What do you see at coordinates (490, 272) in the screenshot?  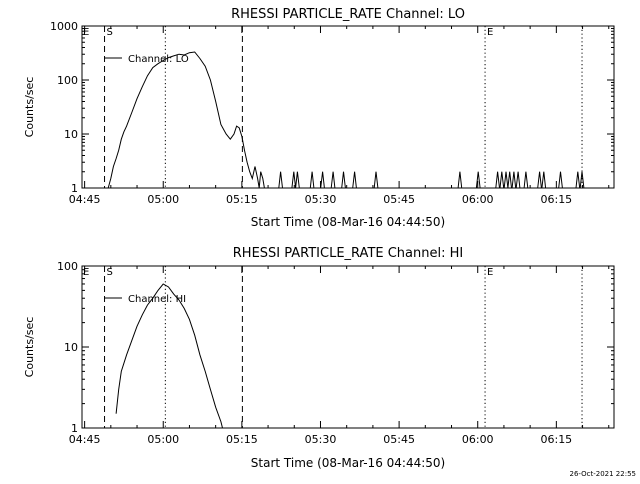 I see `chart-1-marker-label: E` at bounding box center [490, 272].